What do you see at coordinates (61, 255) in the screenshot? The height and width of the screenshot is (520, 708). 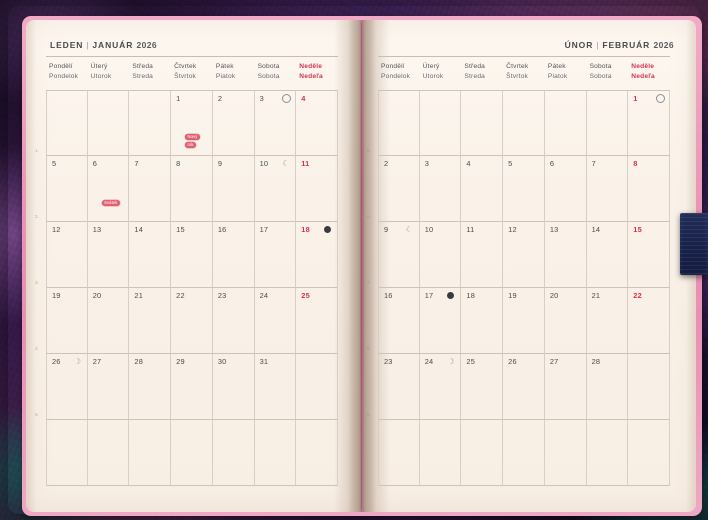 I see `calendar-cell: 12 3.` at bounding box center [61, 255].